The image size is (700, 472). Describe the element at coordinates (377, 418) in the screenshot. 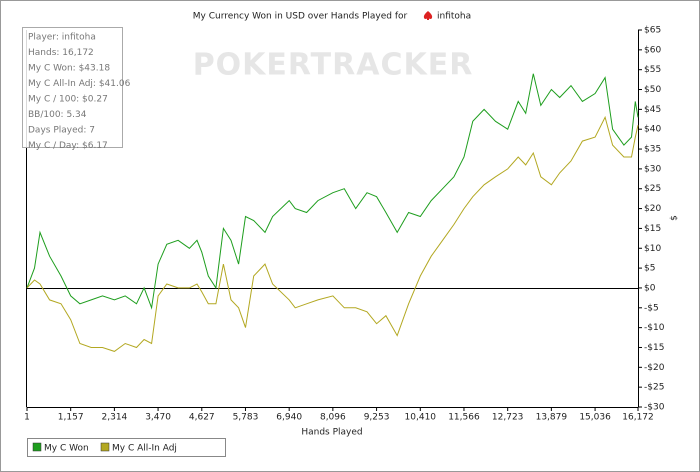

I see `x-tick-label: 9,253` at that location.